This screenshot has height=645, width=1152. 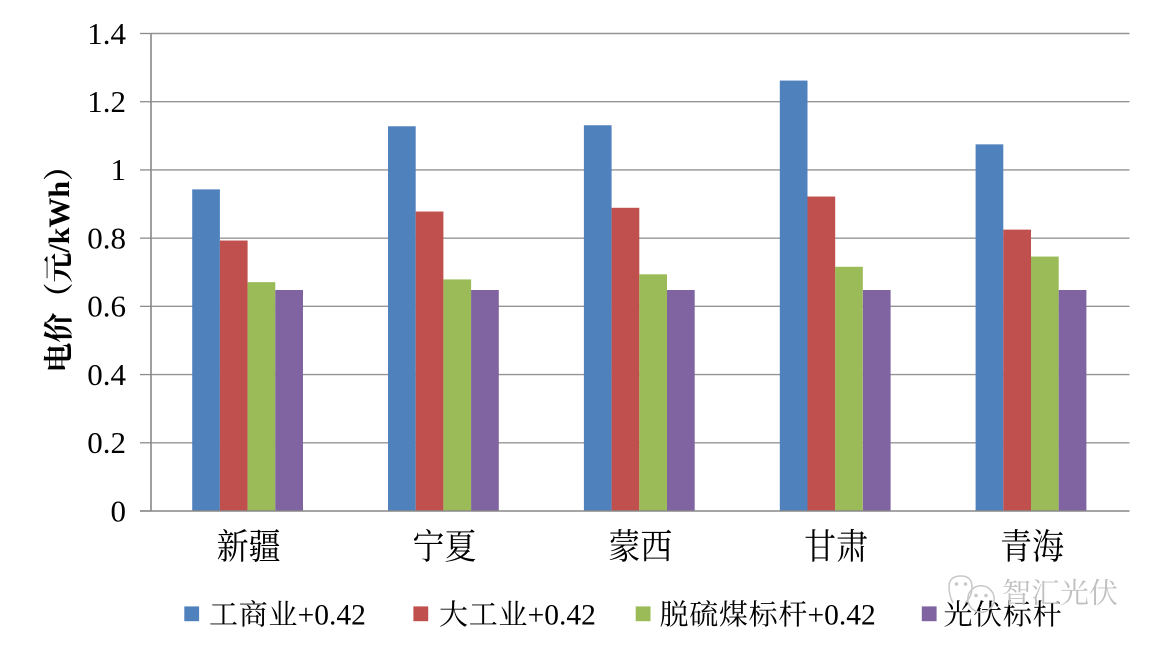 I want to click on svg-text: /kWh, so click(x=59, y=217).